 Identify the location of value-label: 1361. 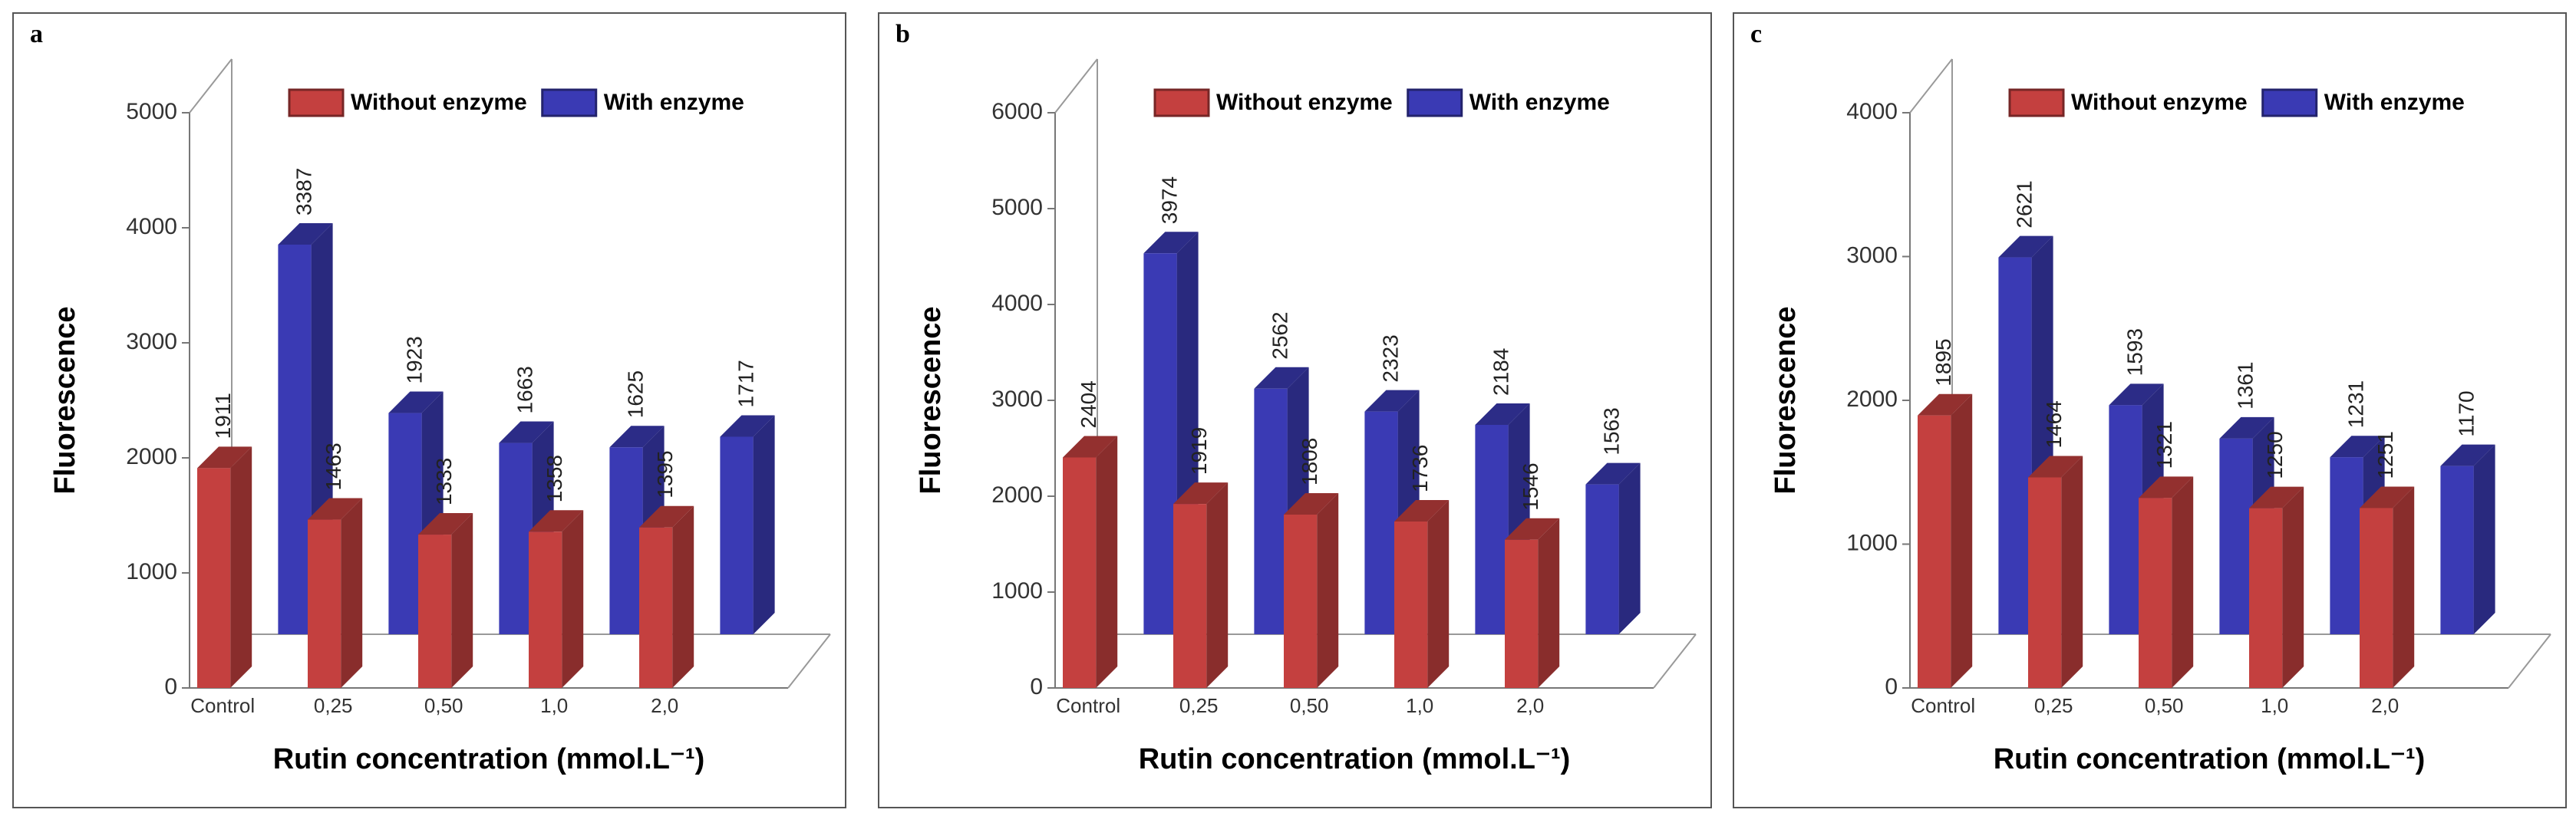
(2245, 386).